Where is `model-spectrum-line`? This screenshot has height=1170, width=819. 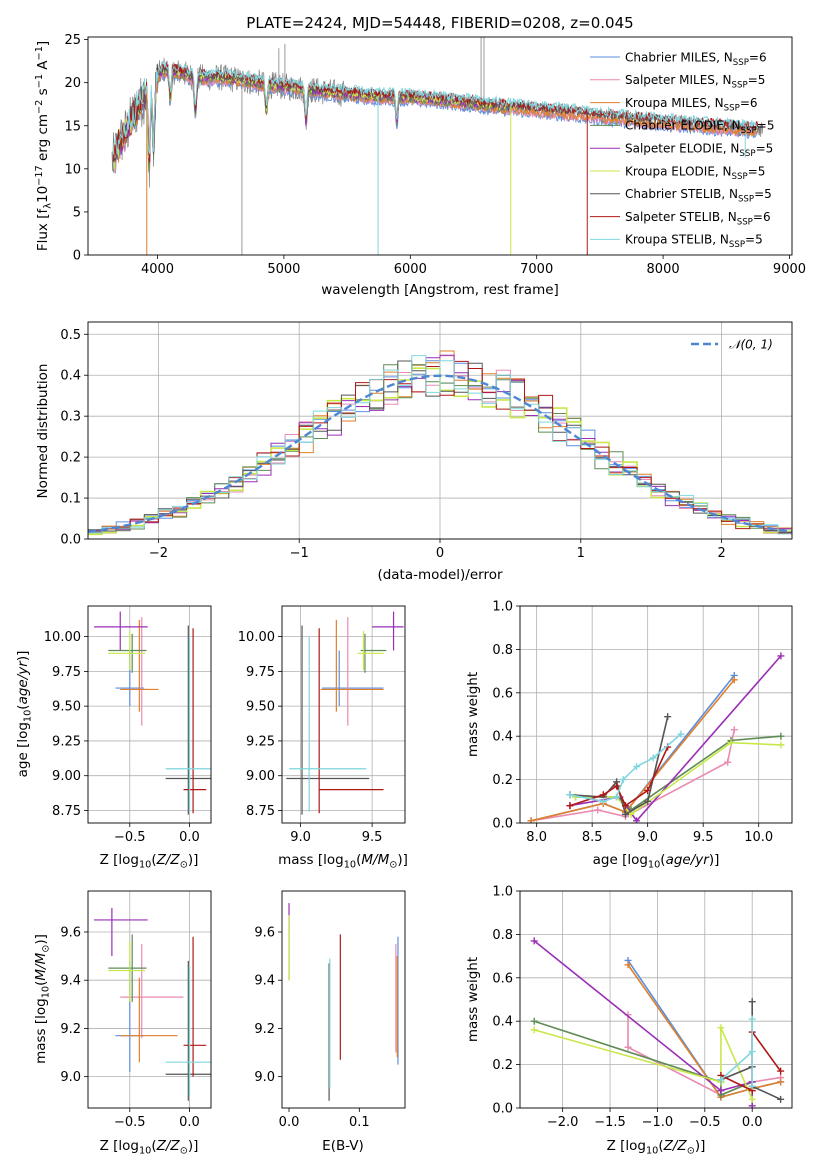 model-spectrum-line is located at coordinates (435, 107).